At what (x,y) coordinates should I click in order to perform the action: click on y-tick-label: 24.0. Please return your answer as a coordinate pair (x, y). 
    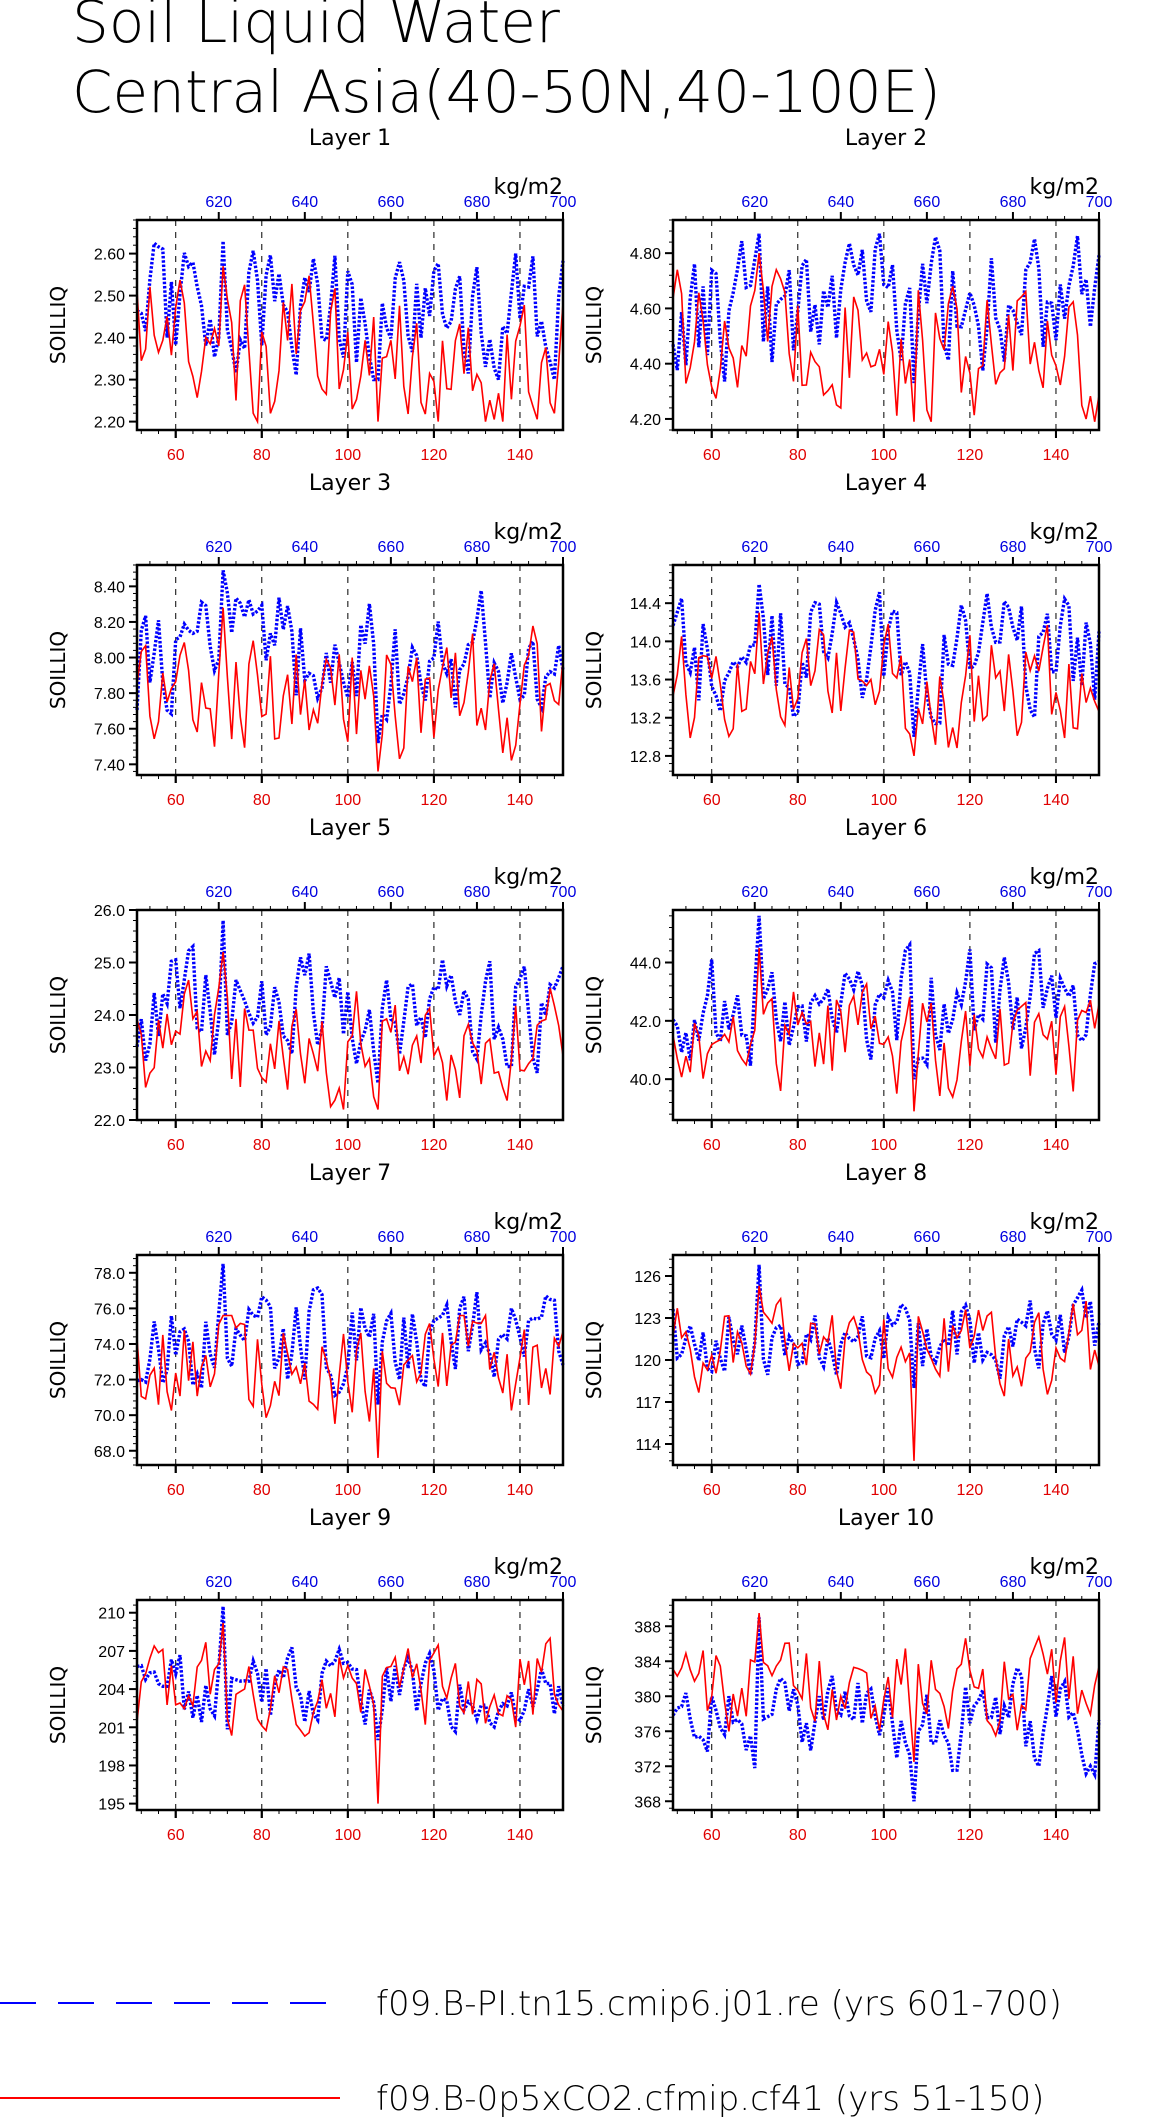
    Looking at the image, I should click on (109, 1016).